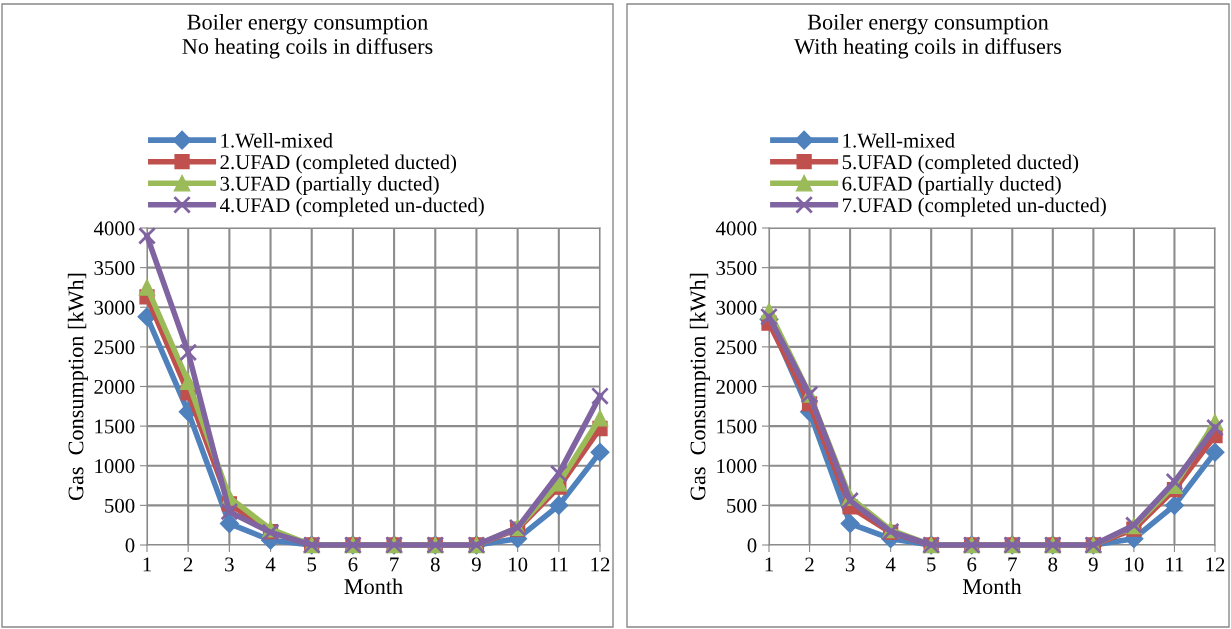 The height and width of the screenshot is (629, 1231). I want to click on legend-label: 2.UFAD (completed ducted), so click(338, 164).